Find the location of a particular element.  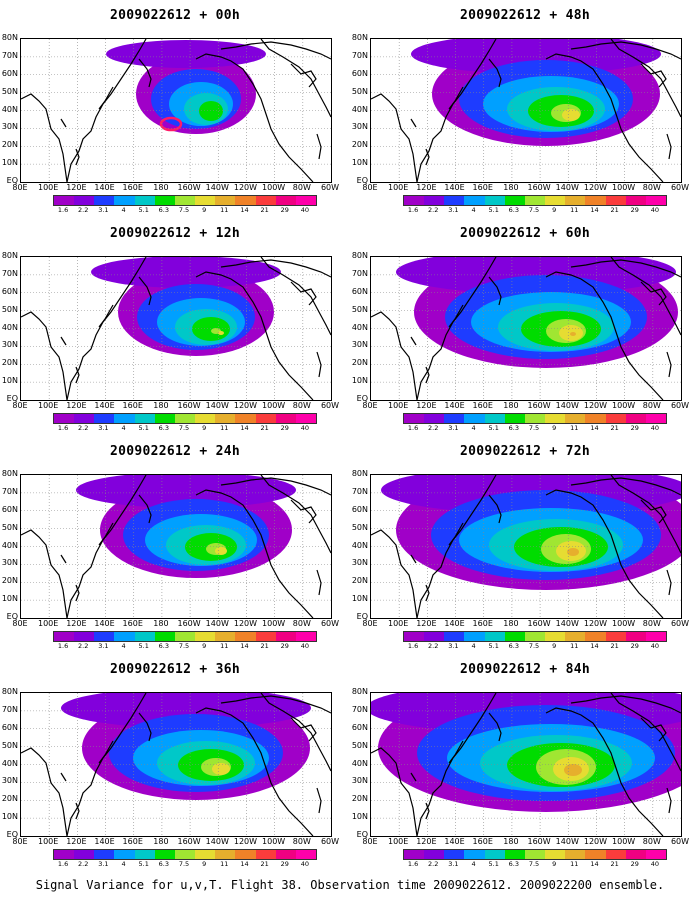

latitude-label: 50N is located at coordinates (359, 91).